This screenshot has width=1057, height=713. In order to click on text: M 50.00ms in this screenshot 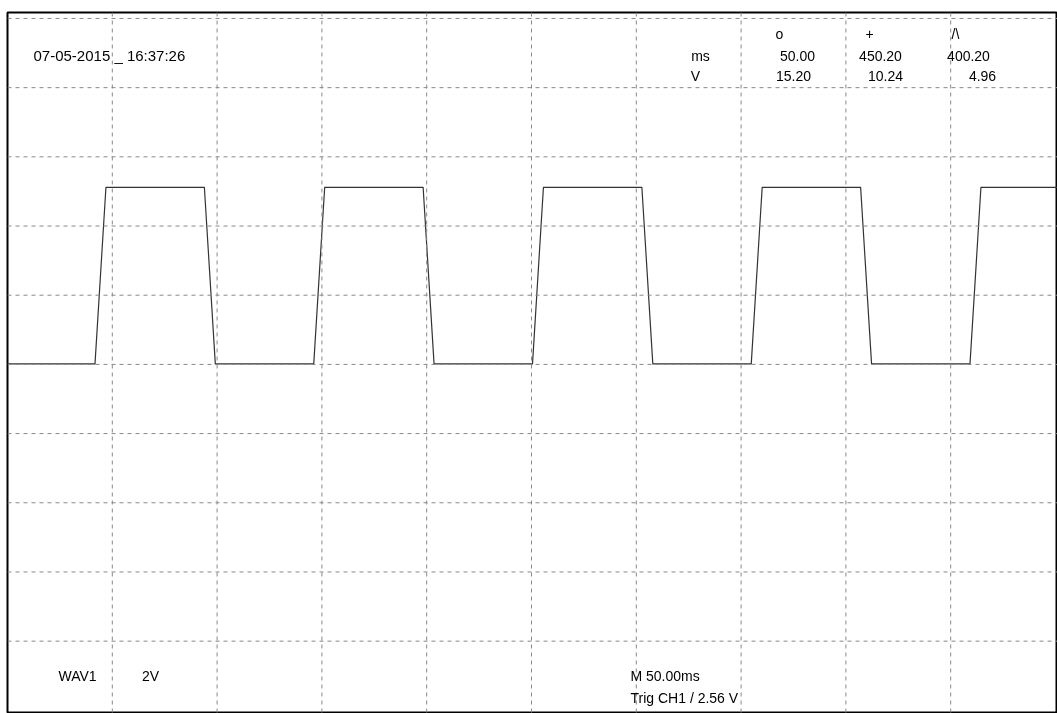, I will do `click(665, 675)`.